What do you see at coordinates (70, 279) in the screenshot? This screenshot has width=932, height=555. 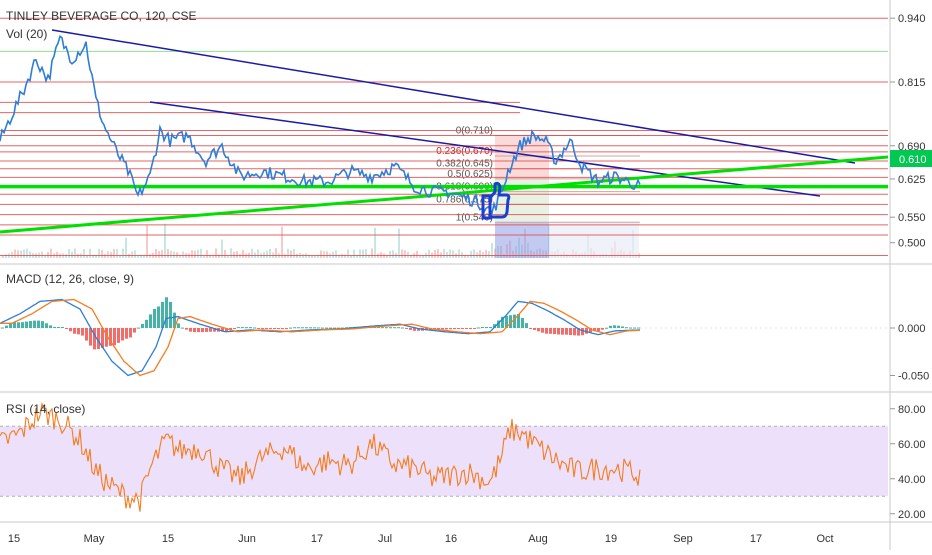 I see `macd-indicator-label: MACD (12, 26, close, 9)` at bounding box center [70, 279].